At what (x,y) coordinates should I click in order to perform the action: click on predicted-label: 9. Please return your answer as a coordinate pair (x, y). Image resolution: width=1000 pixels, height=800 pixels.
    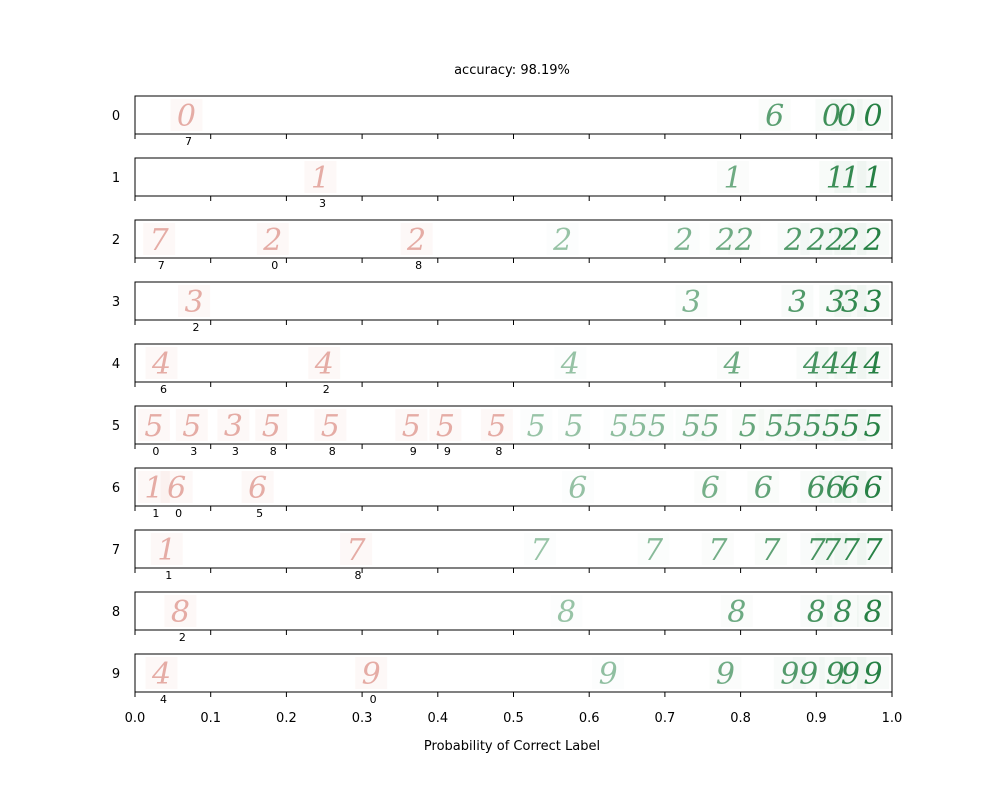
    Looking at the image, I should click on (447, 451).